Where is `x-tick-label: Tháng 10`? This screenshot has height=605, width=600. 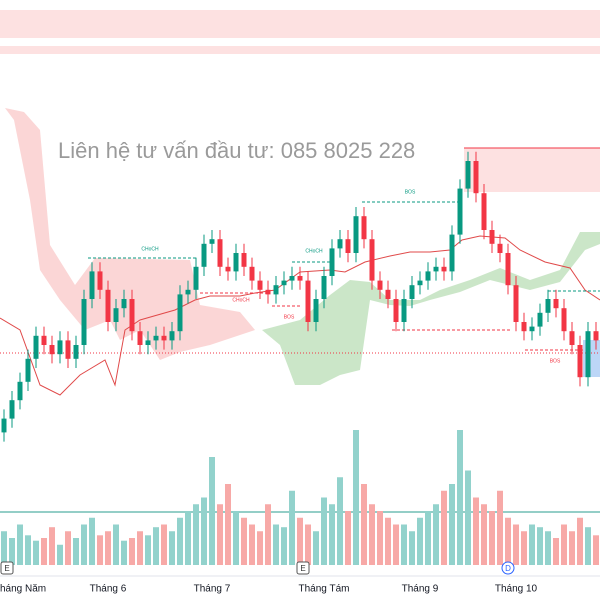 x-tick-label: Tháng 10 is located at coordinates (516, 589).